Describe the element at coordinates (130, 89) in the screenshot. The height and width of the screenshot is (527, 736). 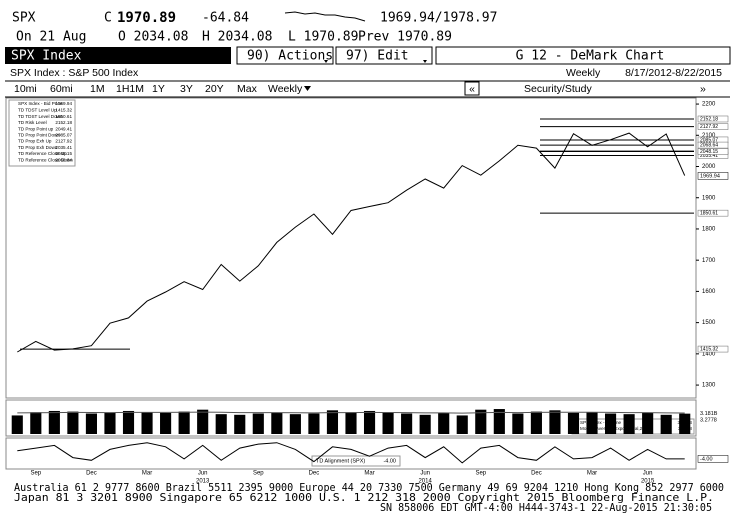
I see `range-button: 1H1M` at that location.